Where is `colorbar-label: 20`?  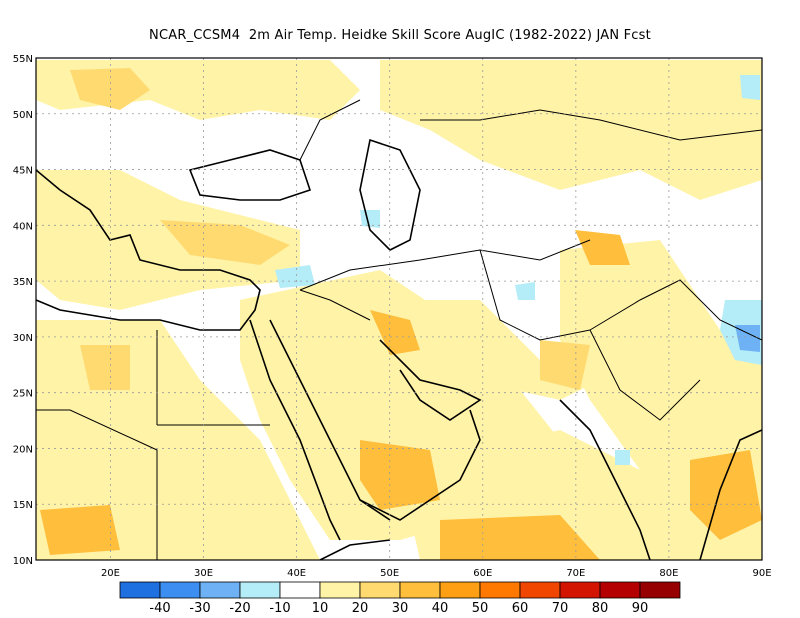 colorbar-label: 20 is located at coordinates (360, 608).